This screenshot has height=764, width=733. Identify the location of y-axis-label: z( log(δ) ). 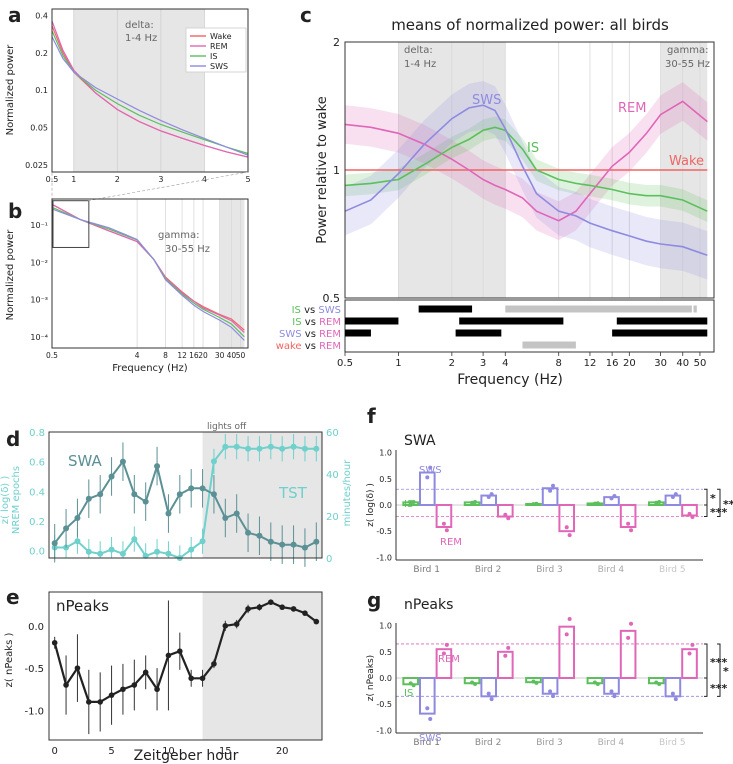
(371, 505).